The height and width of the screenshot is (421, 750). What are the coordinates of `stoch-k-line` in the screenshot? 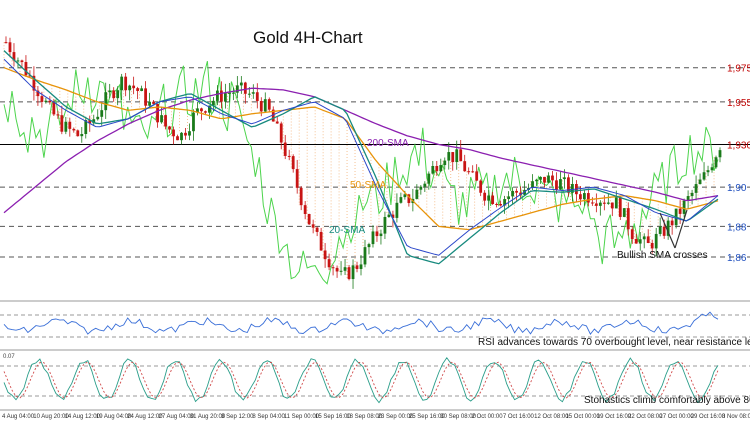 It's located at (361, 380).